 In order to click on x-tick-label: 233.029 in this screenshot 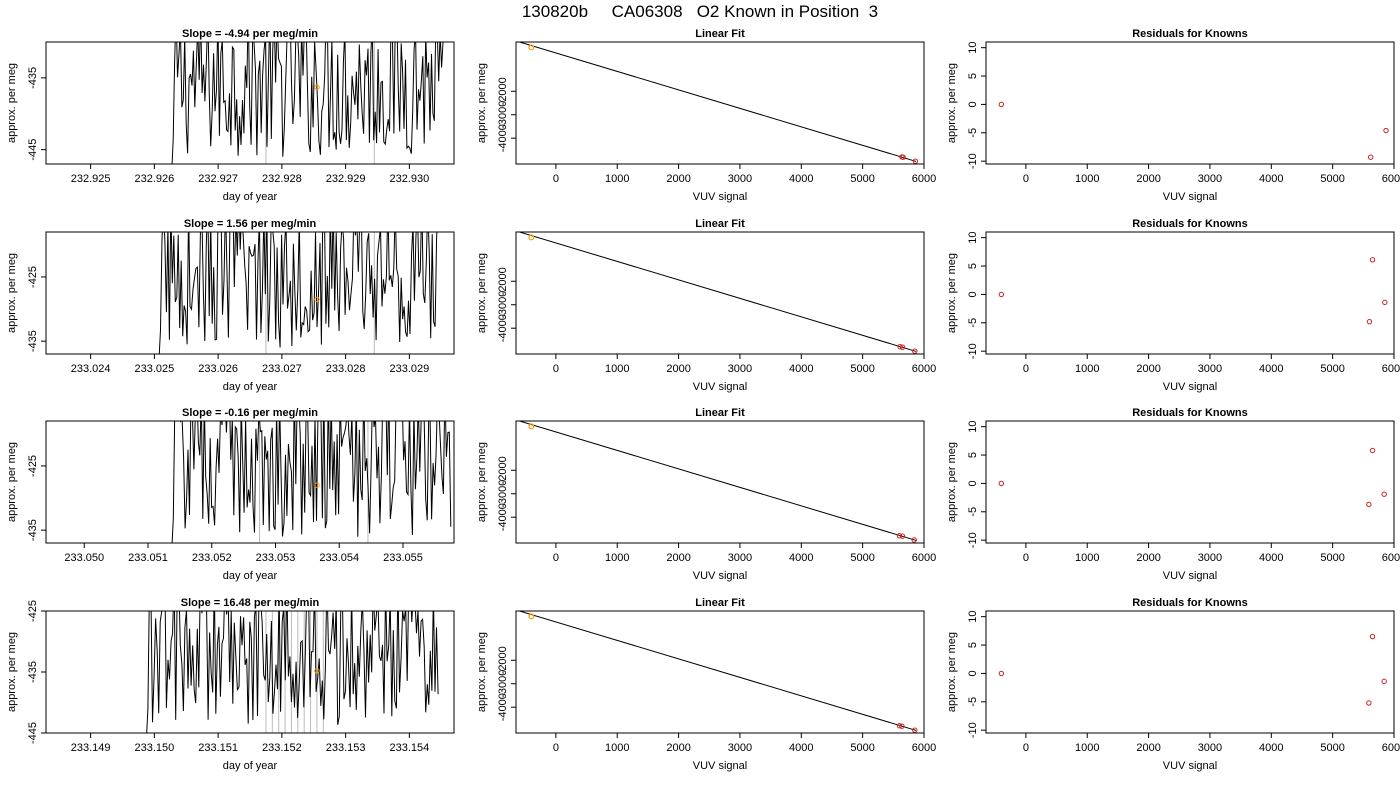, I will do `click(409, 369)`.